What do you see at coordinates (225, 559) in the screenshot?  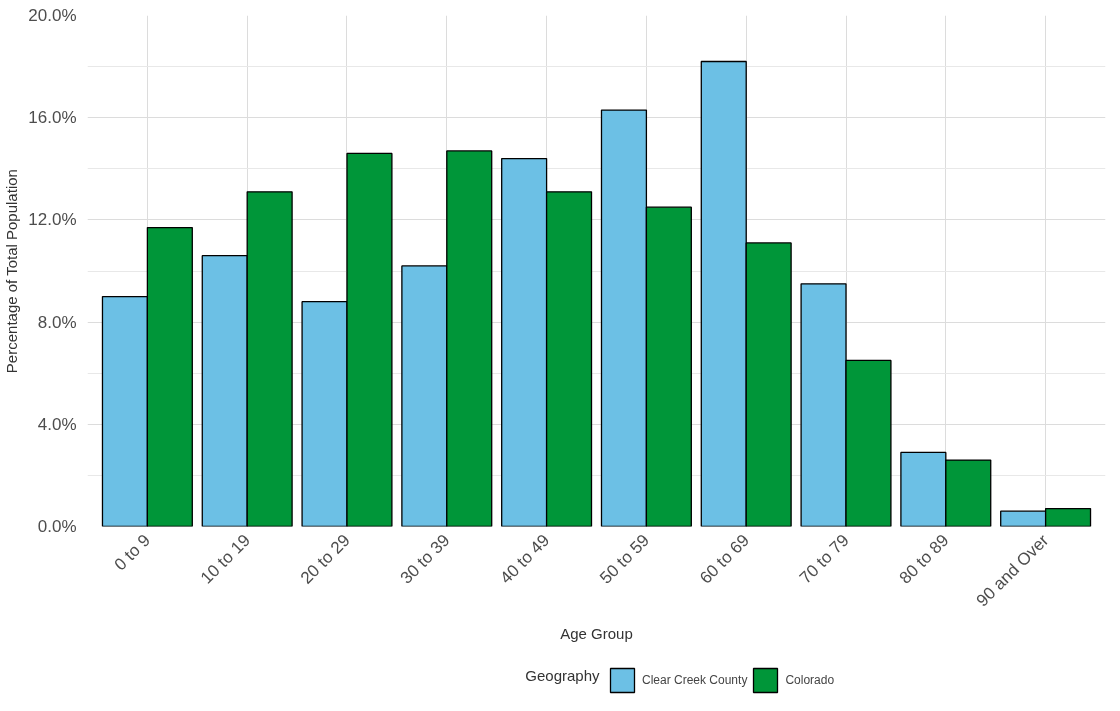 I see `x-tick-label: 10 to 19` at bounding box center [225, 559].